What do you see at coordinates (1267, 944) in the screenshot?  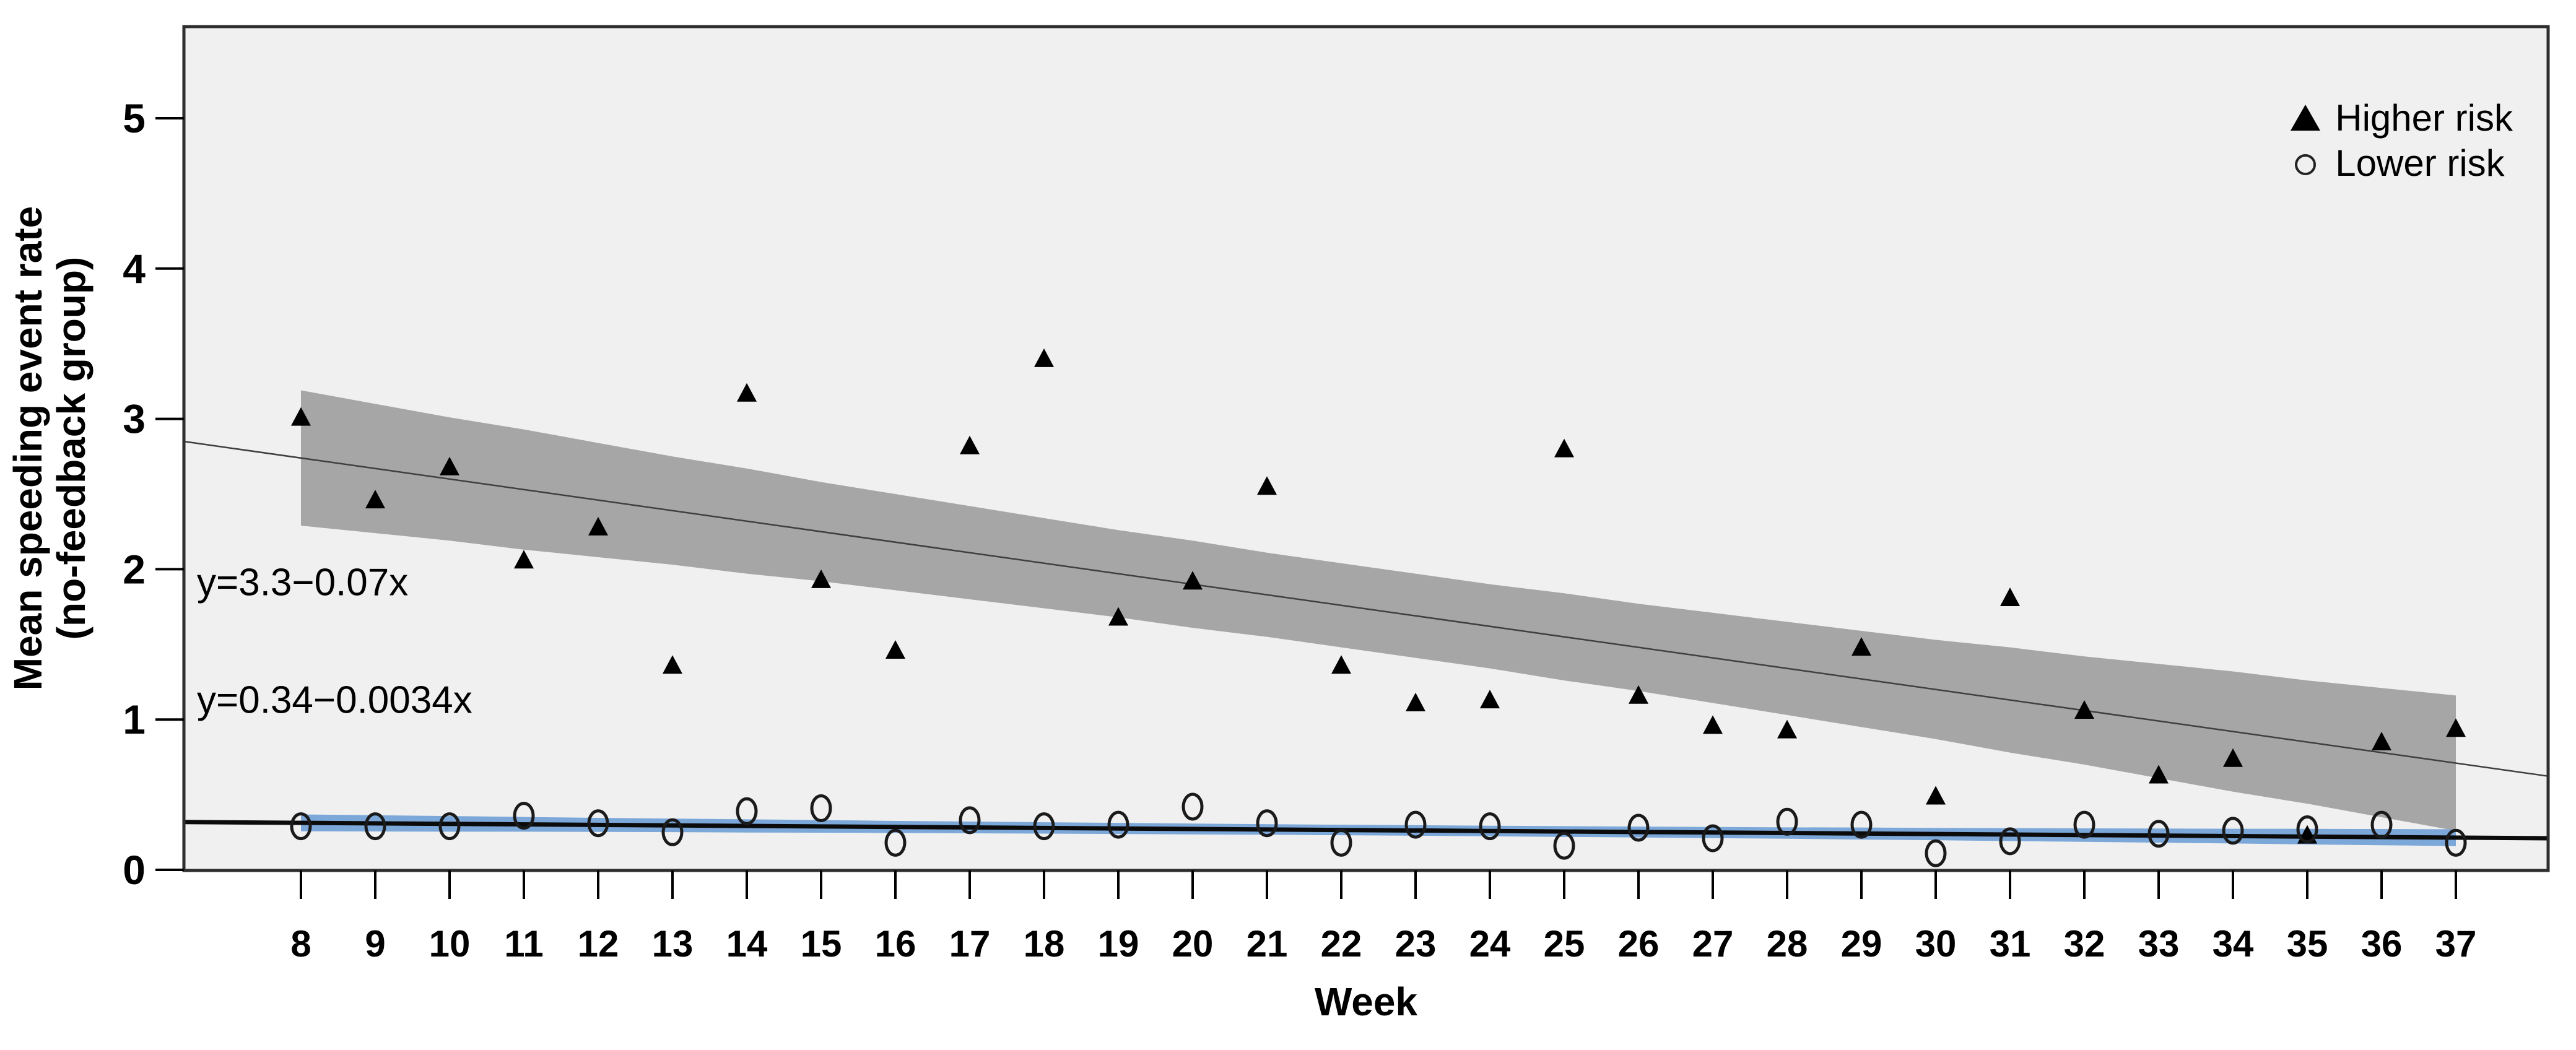 I see `x-tick-label: 21` at bounding box center [1267, 944].